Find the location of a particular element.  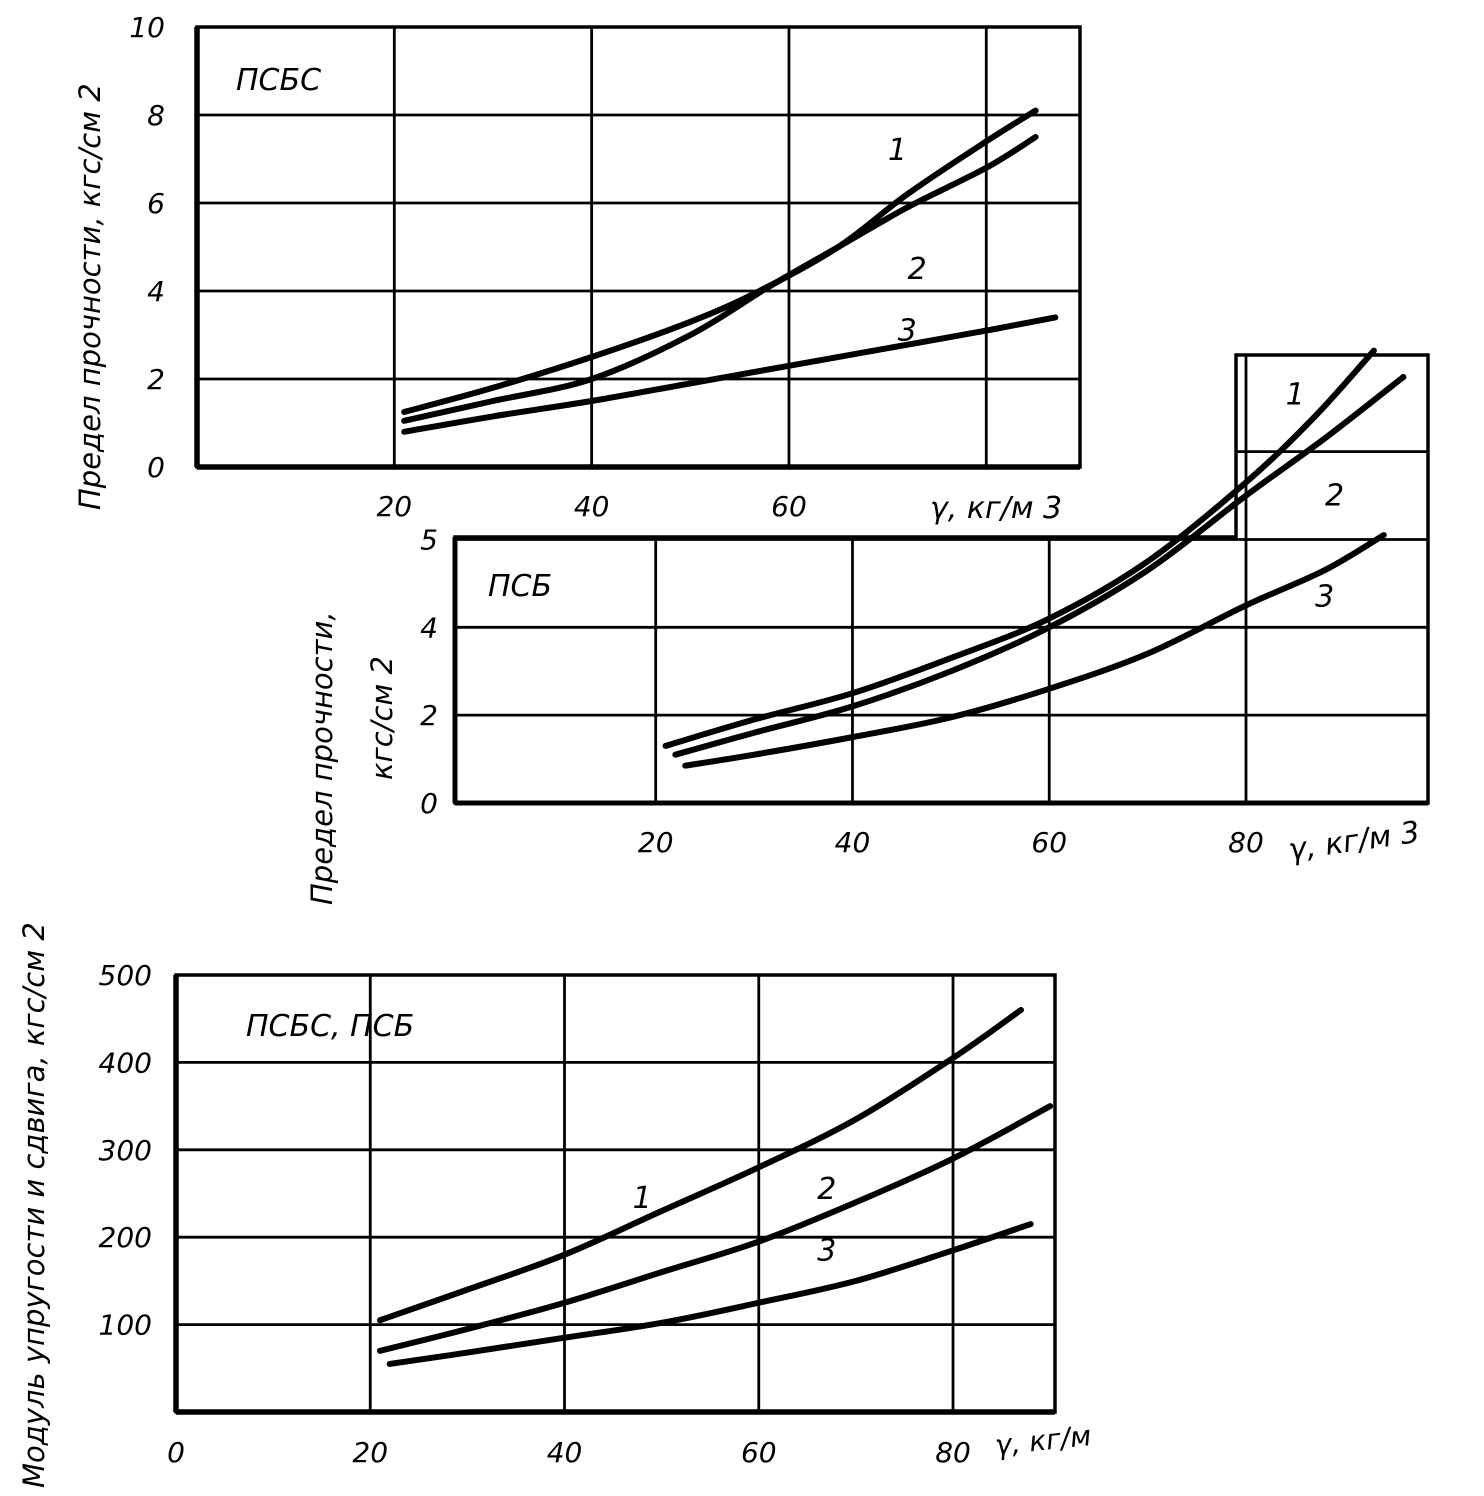

x-axis-label: γ, кг/м is located at coordinates (1042, 1440).